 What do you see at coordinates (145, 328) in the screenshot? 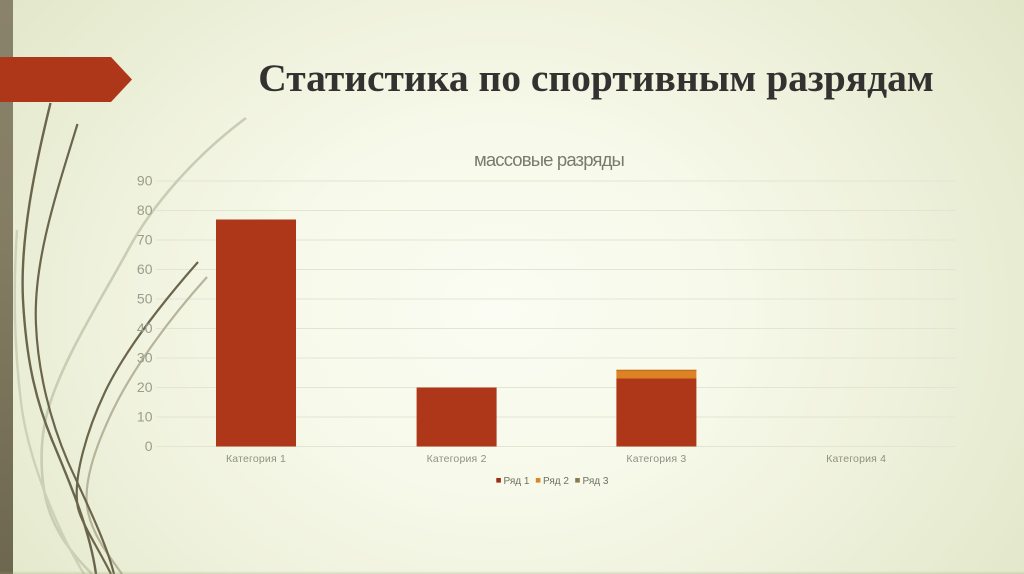
I see `svg-text: 40` at bounding box center [145, 328].